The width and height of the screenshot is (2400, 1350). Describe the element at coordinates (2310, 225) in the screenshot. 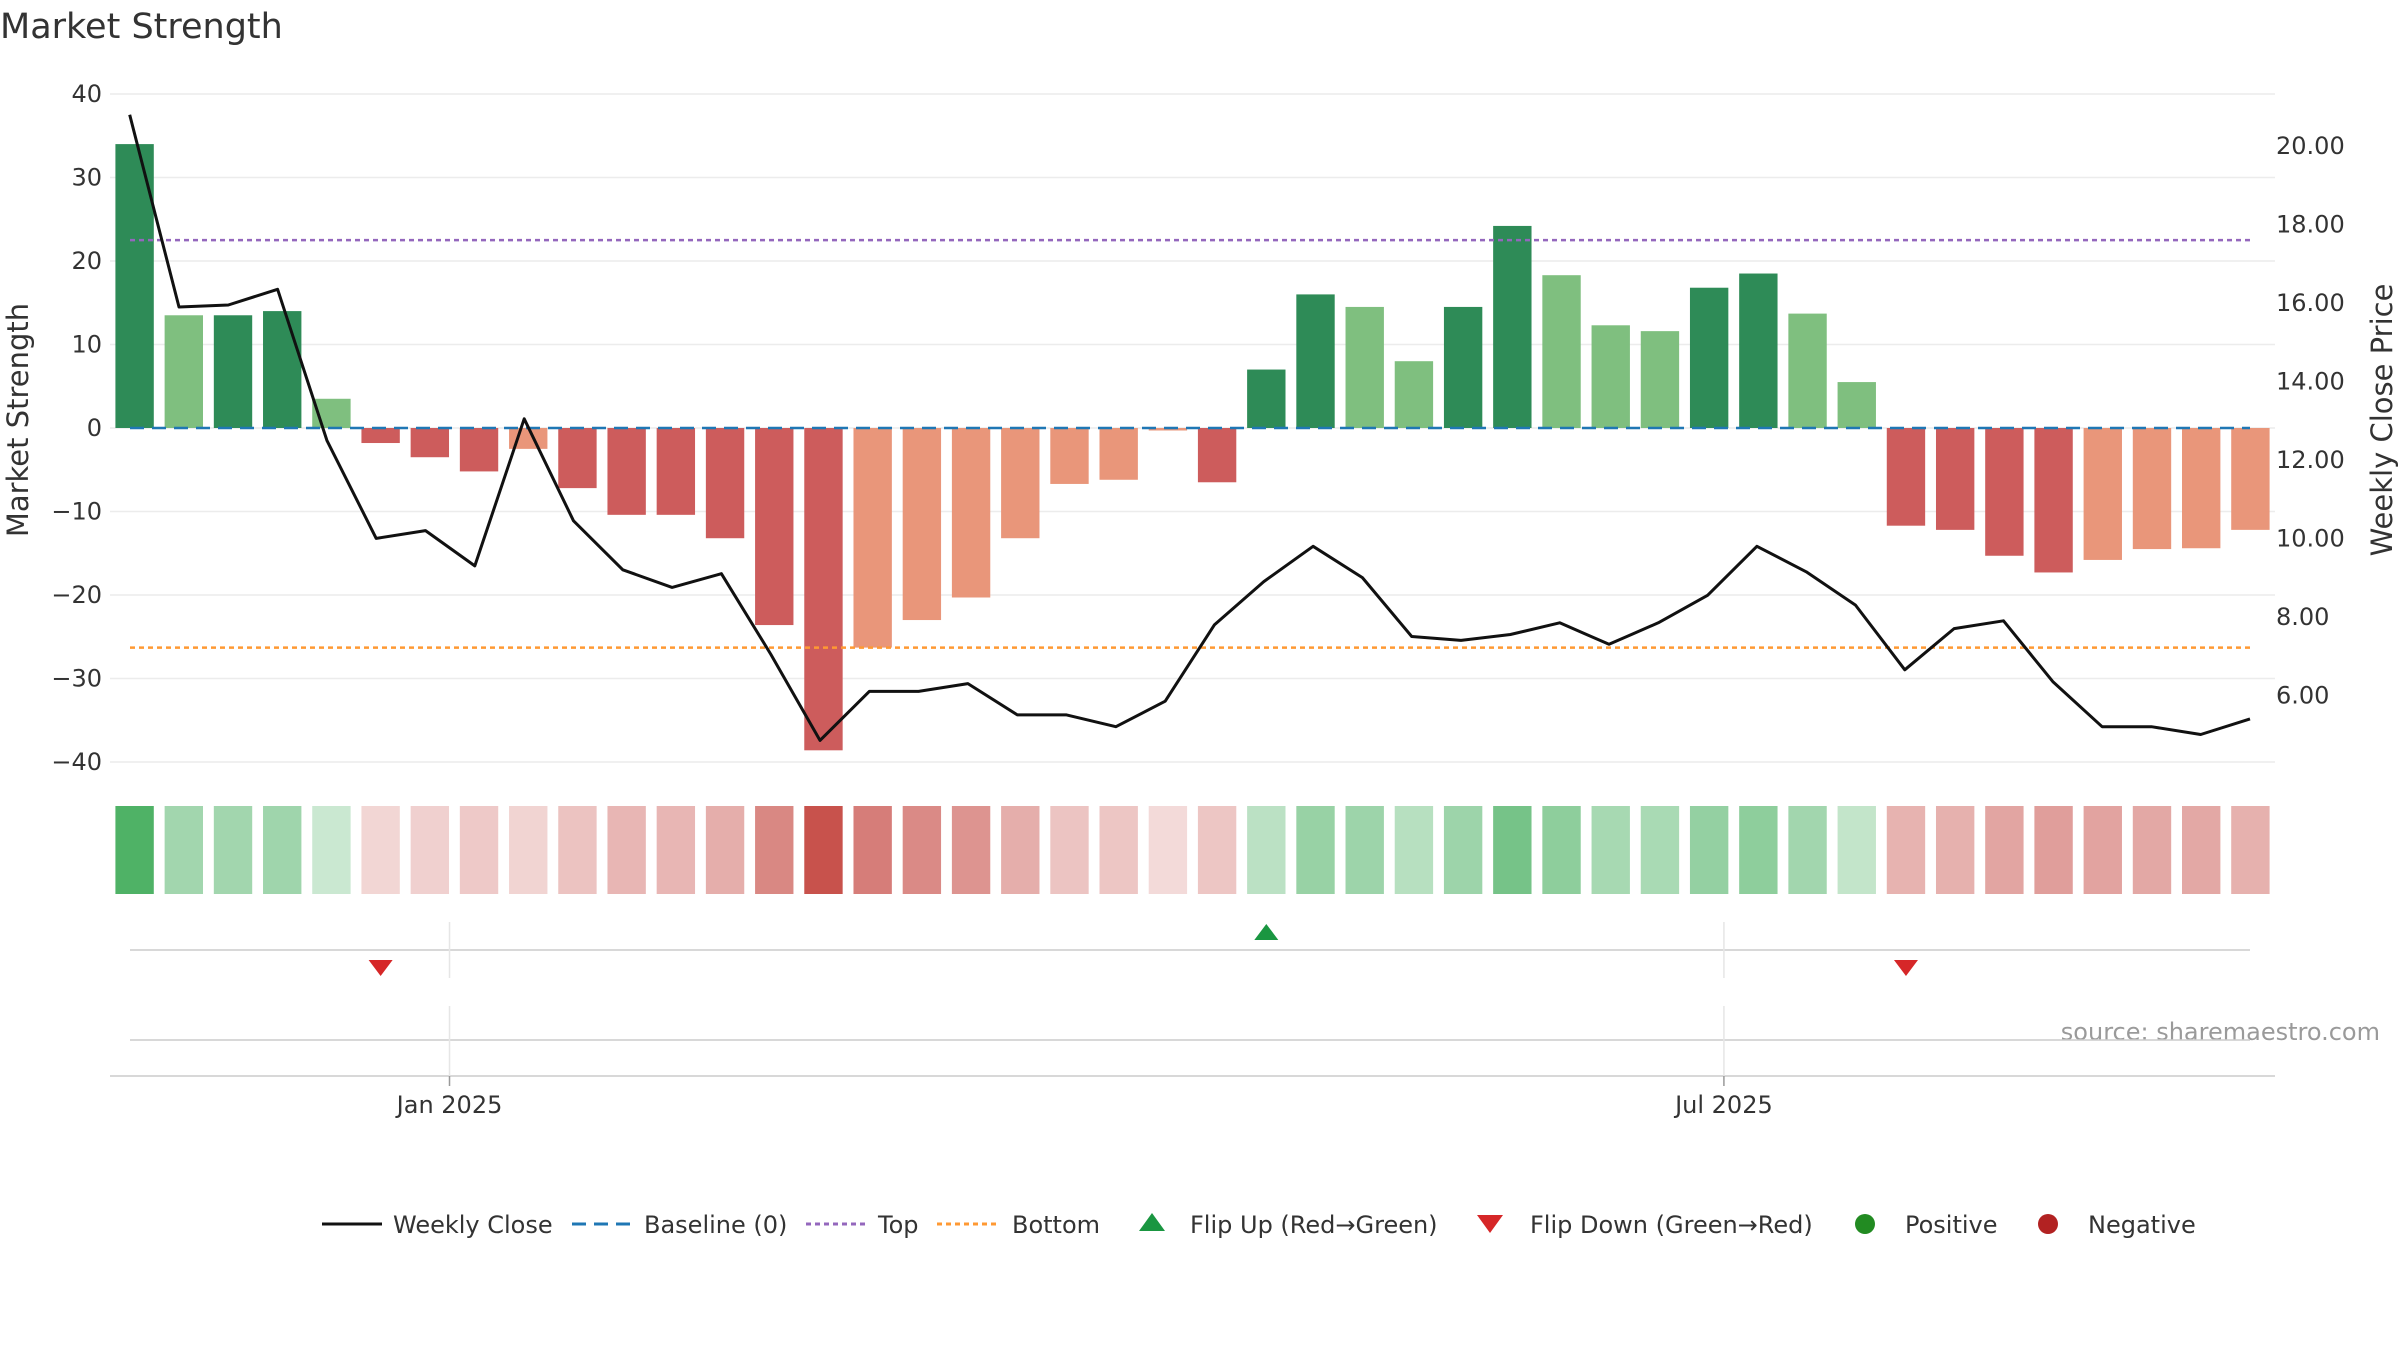

I see `y-tick-right: 18.00` at that location.